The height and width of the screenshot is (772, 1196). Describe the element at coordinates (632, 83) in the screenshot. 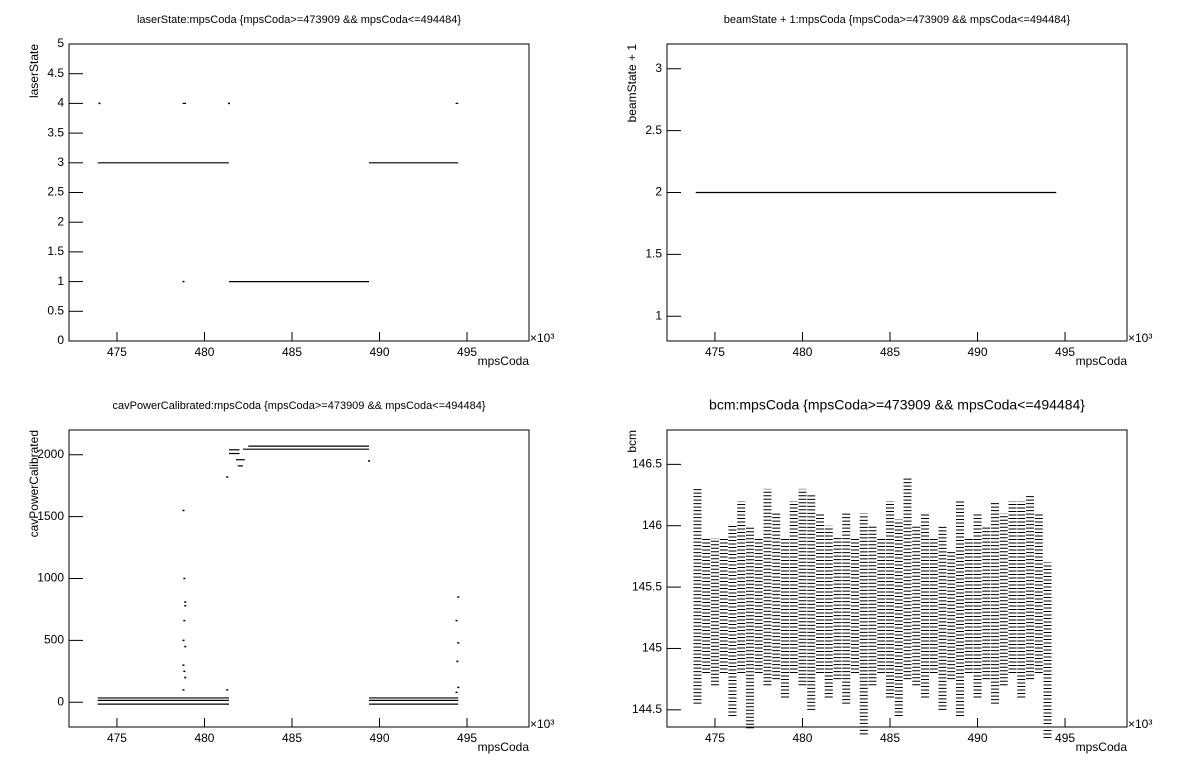

I see `y-axis-label: beamState + 1` at that location.